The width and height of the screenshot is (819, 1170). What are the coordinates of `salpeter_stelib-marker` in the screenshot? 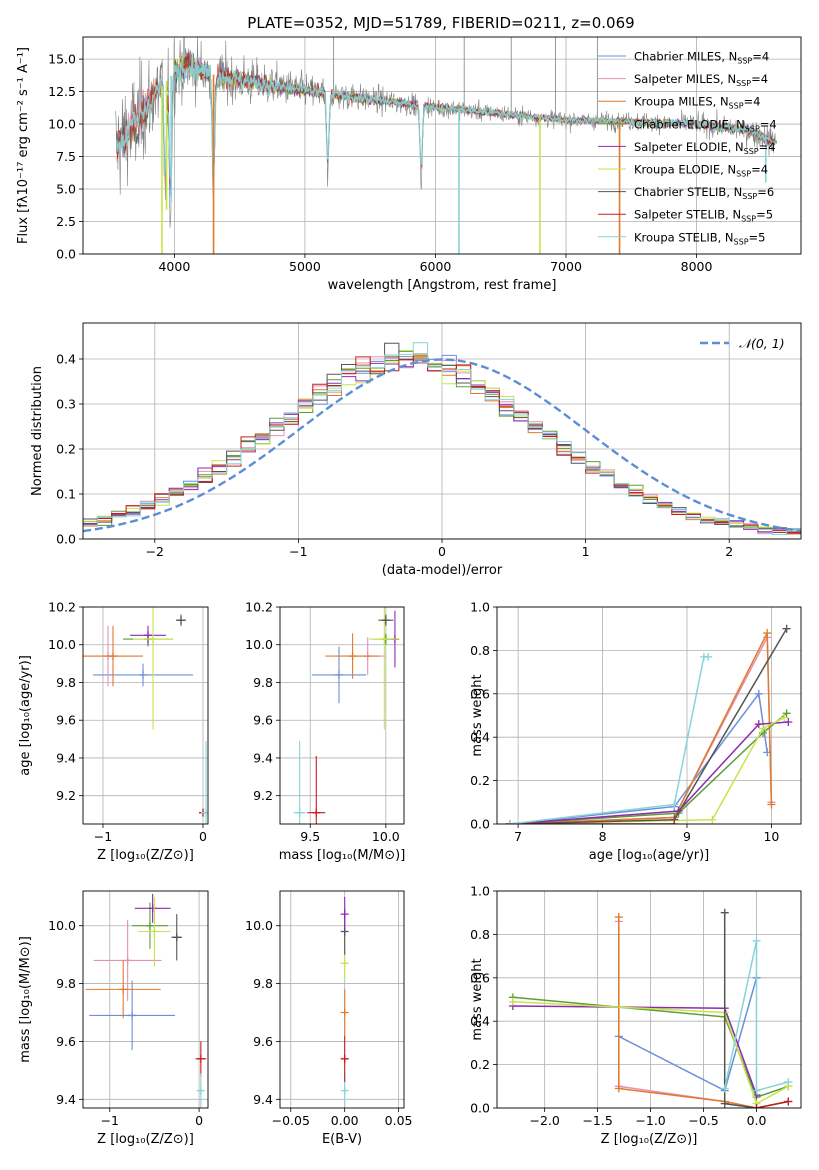 It's located at (756, 1106).